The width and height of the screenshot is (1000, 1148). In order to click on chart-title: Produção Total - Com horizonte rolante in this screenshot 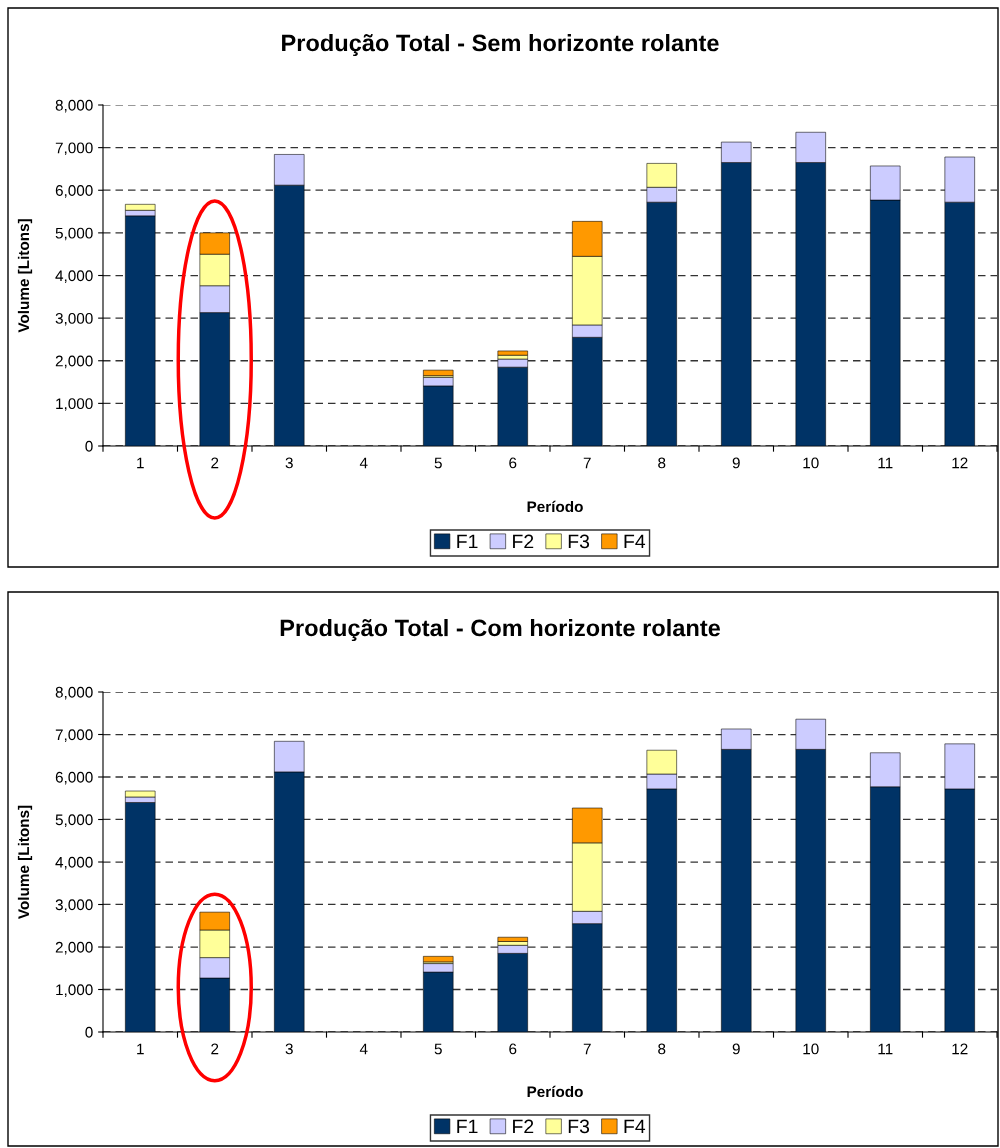, I will do `click(500, 630)`.